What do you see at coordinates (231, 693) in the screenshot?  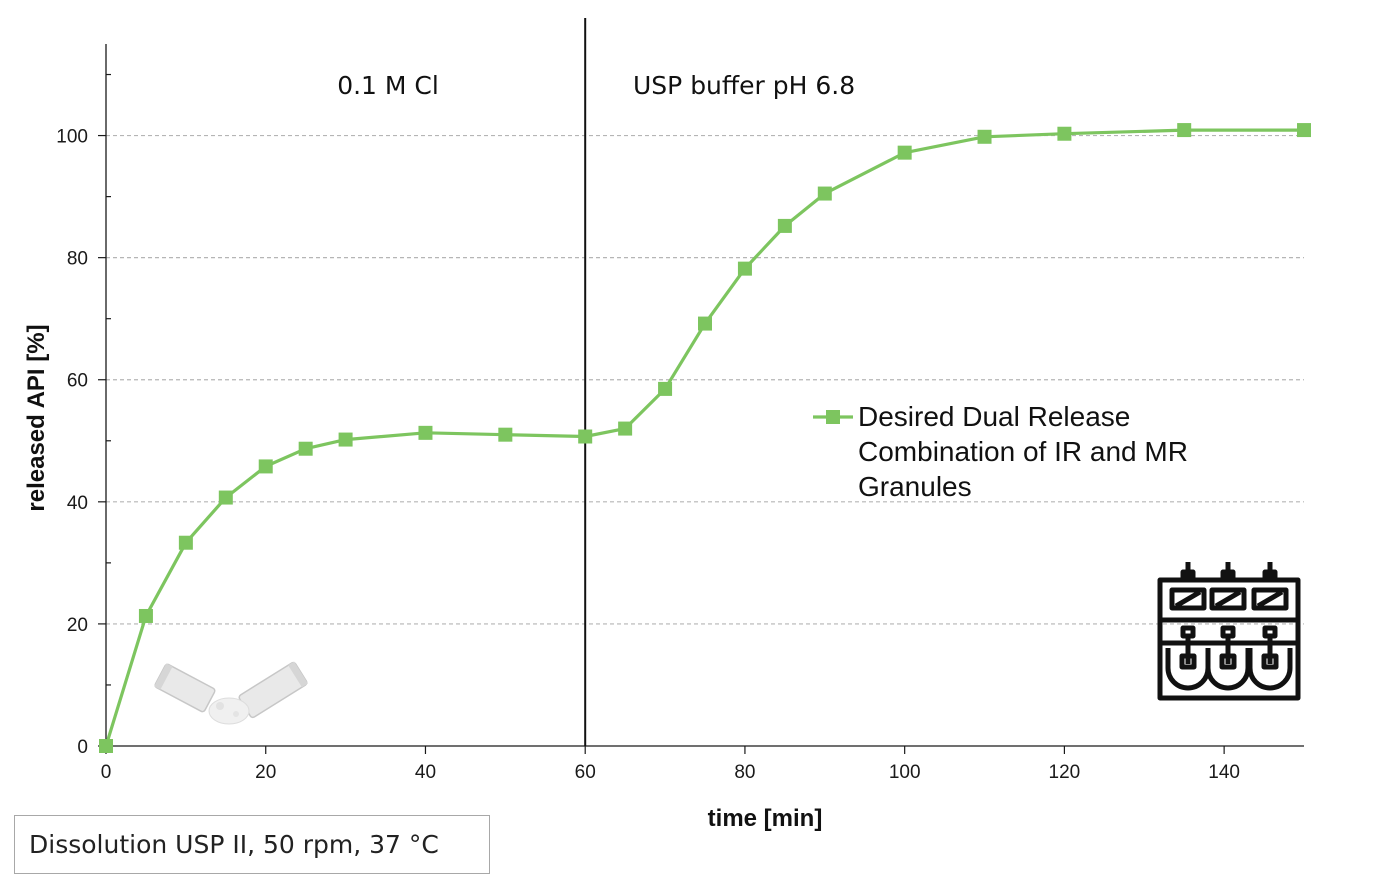 I see `powder-sachet-icon` at bounding box center [231, 693].